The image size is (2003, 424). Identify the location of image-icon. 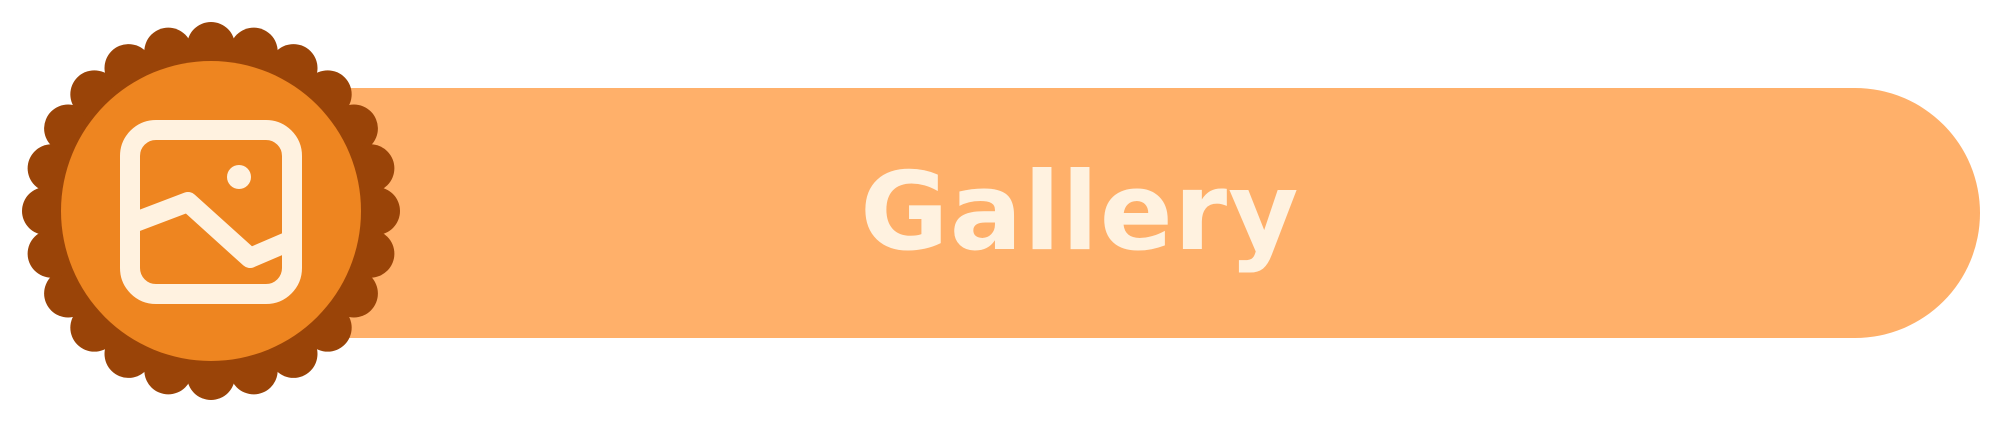
(211, 212).